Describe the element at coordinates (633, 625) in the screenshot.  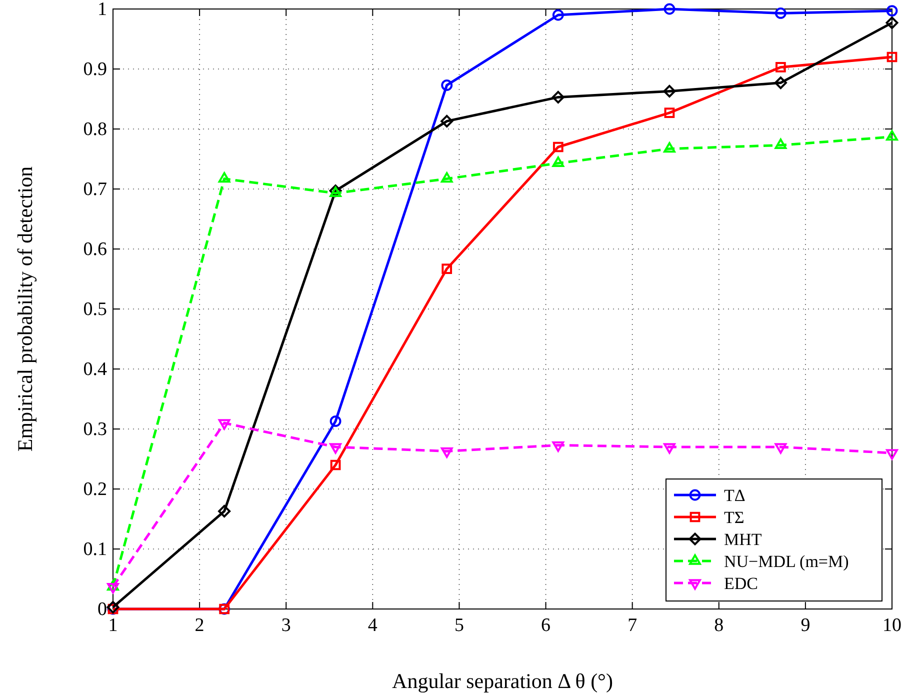
I see `x-tick-label: 7` at that location.